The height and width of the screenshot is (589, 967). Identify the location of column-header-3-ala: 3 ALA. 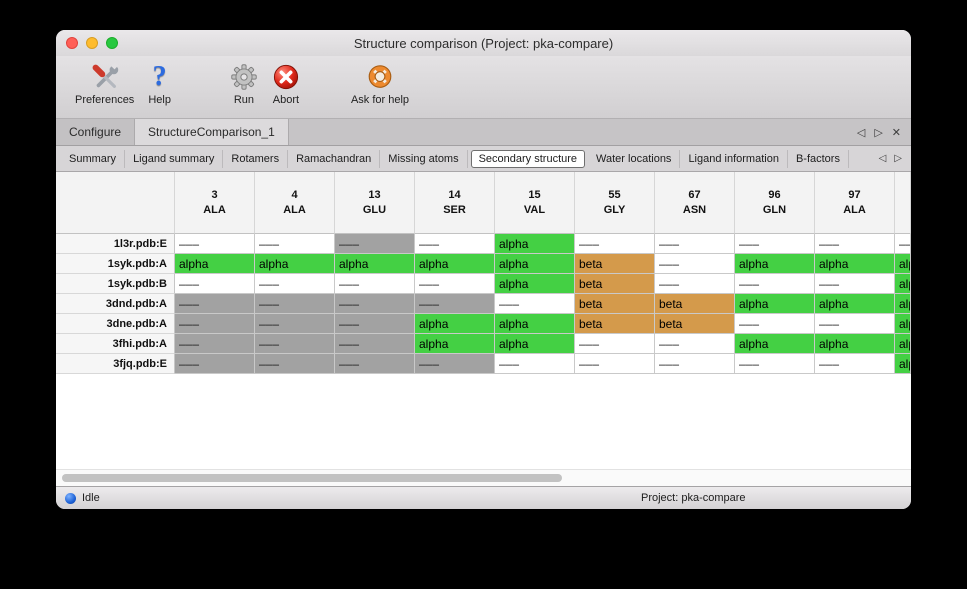
(215, 203).